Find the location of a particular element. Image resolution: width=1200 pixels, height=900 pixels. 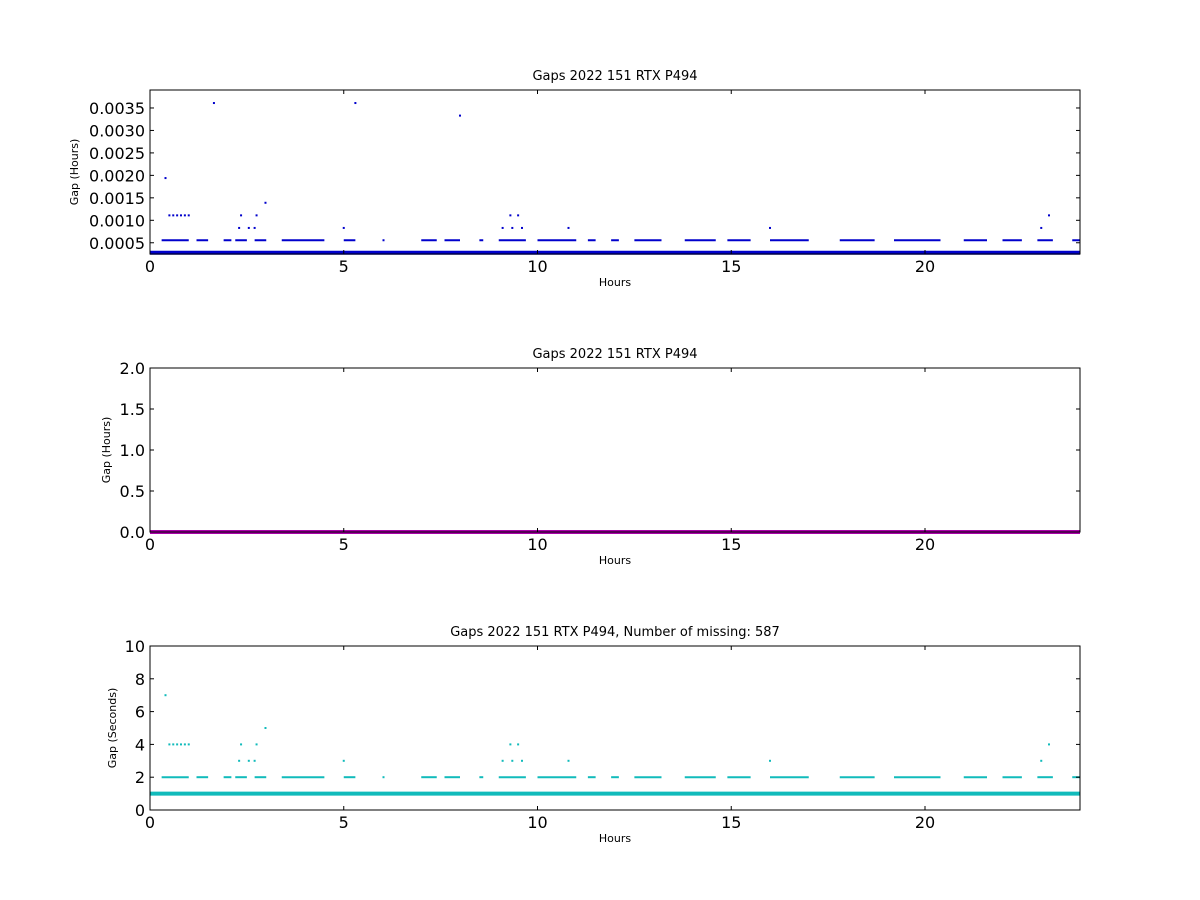

y-tick-label: 0.0030 is located at coordinates (117, 130).